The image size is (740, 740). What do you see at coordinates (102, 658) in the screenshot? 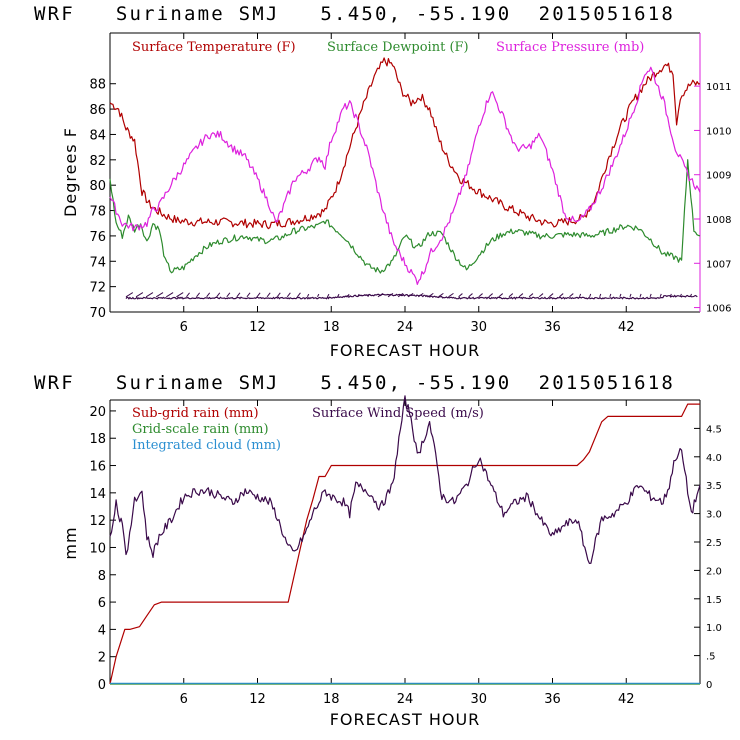
I see `y-tick-label: 2` at bounding box center [102, 658].